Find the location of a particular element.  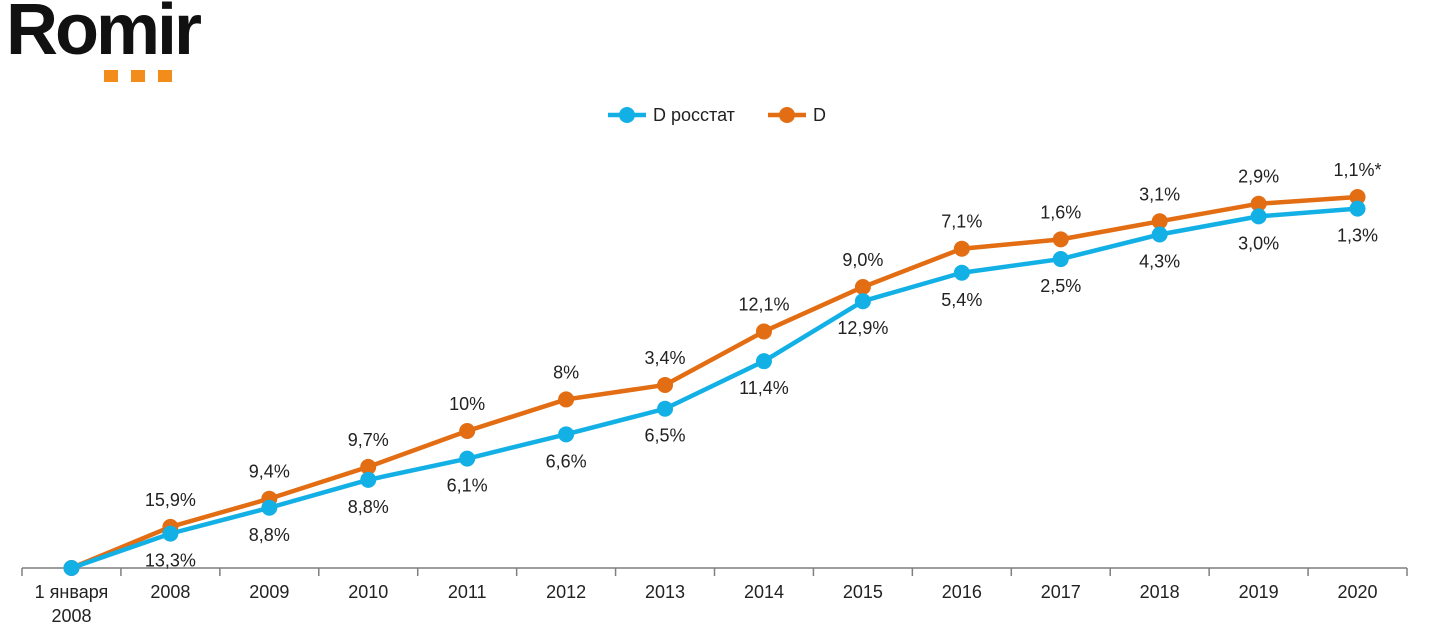

x-tick-label: 2017 is located at coordinates (1061, 592).